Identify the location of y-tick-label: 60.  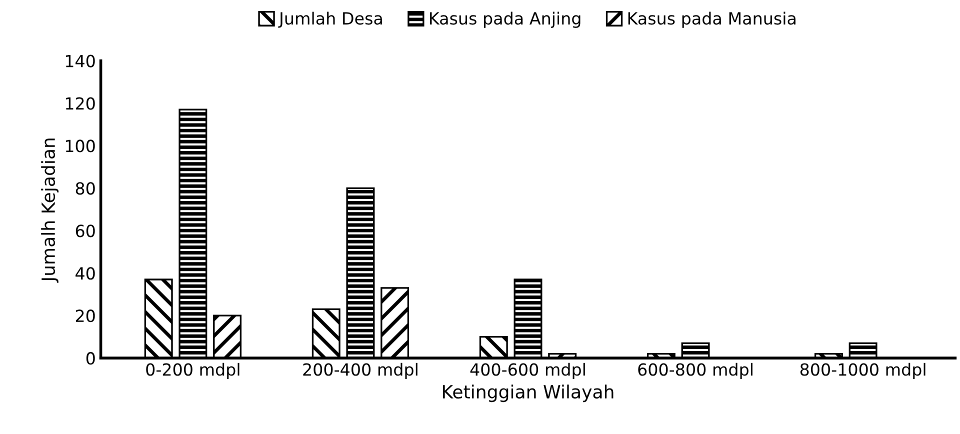
(85, 231).